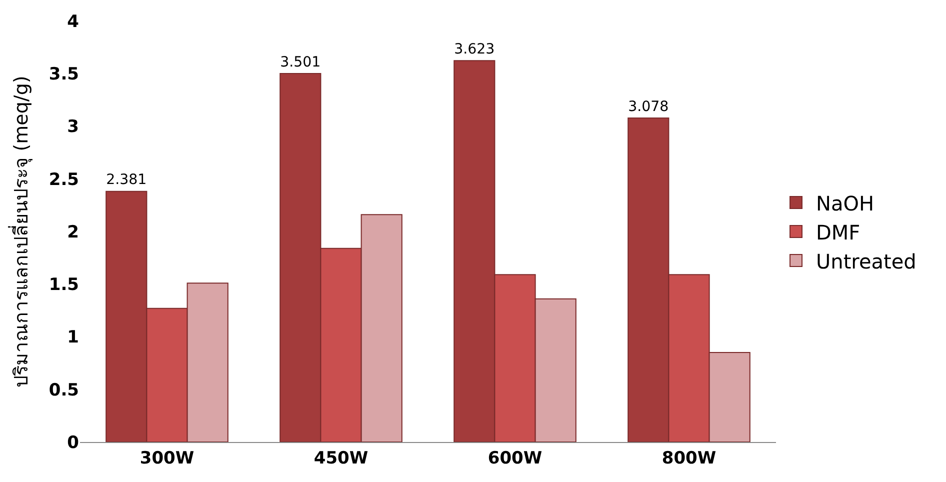 The height and width of the screenshot is (482, 946). I want to click on y-tick-label: 0.5, so click(63, 390).